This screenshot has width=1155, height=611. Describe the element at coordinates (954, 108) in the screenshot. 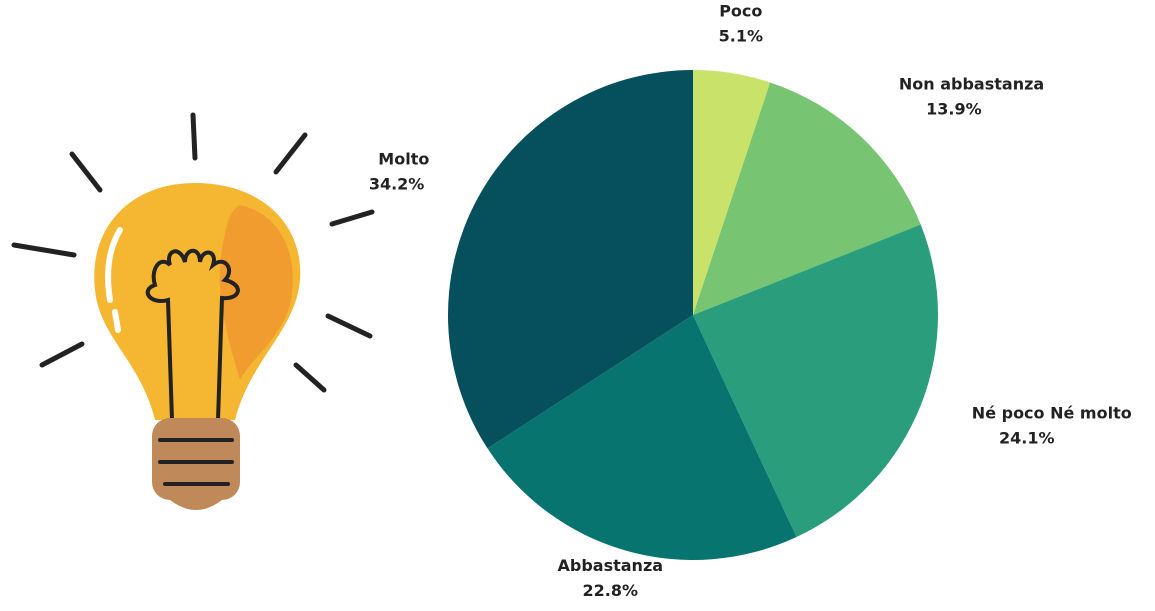

I see `slice-value-label: 13.9%` at that location.